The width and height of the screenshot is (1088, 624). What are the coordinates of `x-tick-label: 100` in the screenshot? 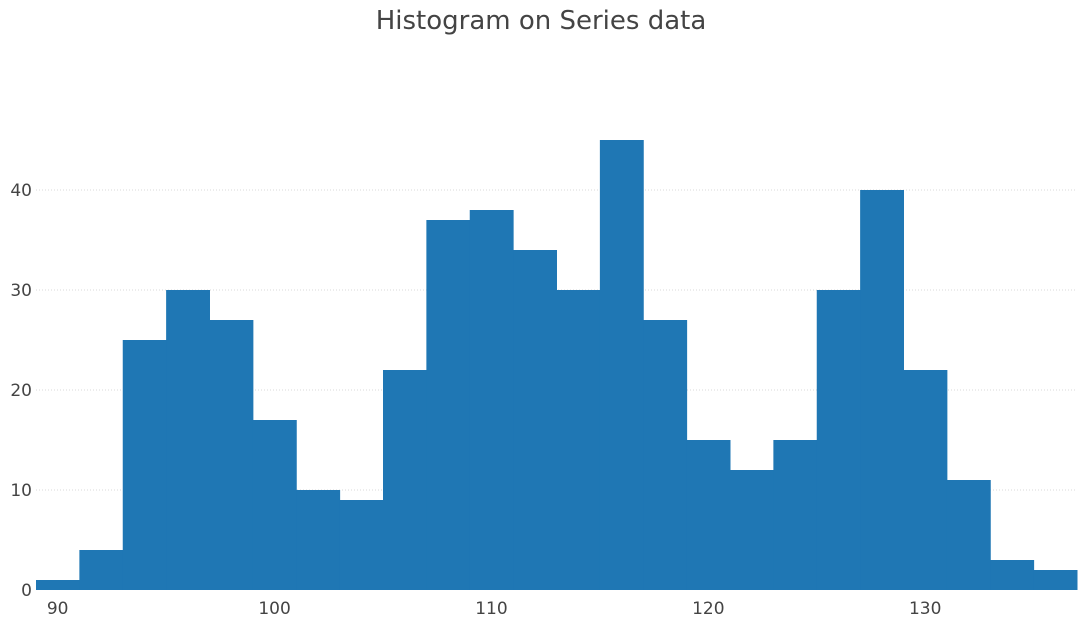 It's located at (274, 609).